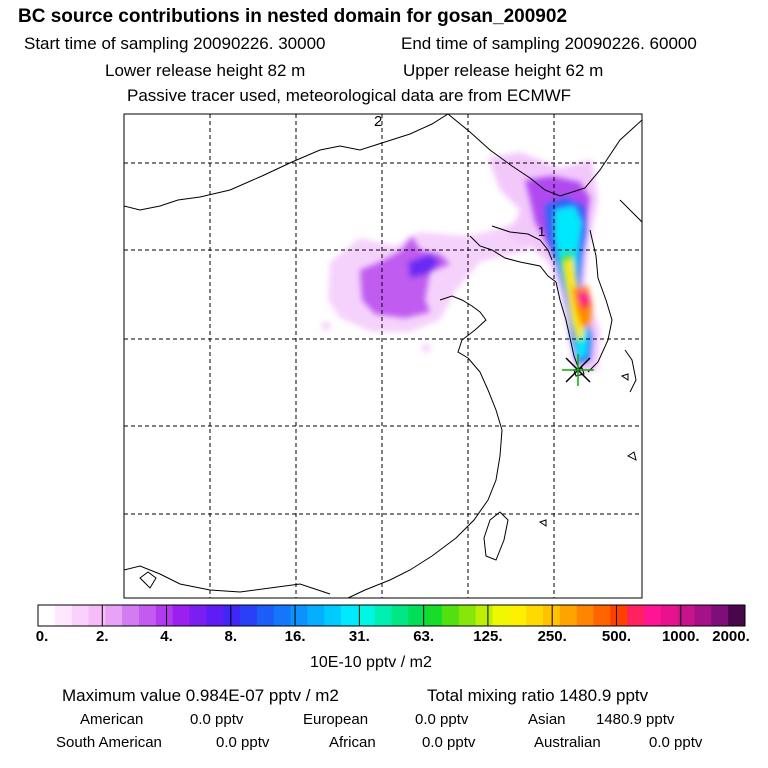  What do you see at coordinates (496, 536) in the screenshot?
I see `coast-taiwan` at bounding box center [496, 536].